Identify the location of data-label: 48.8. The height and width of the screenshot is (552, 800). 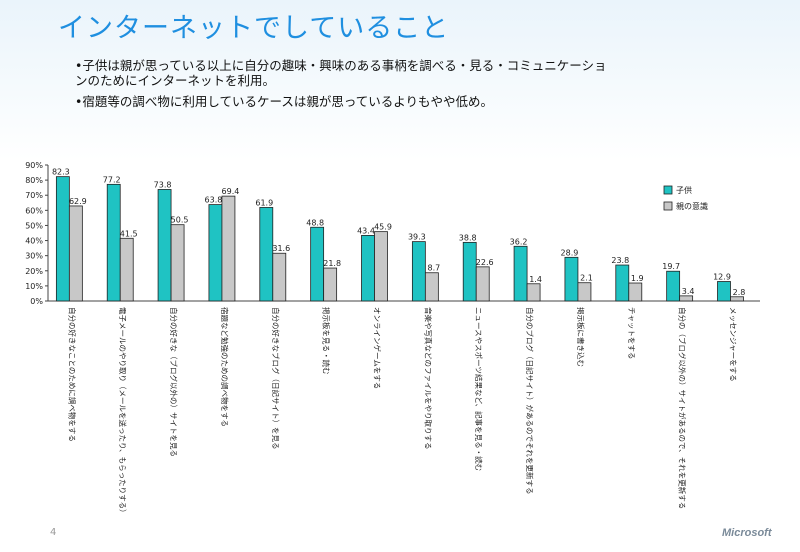
(315, 222).